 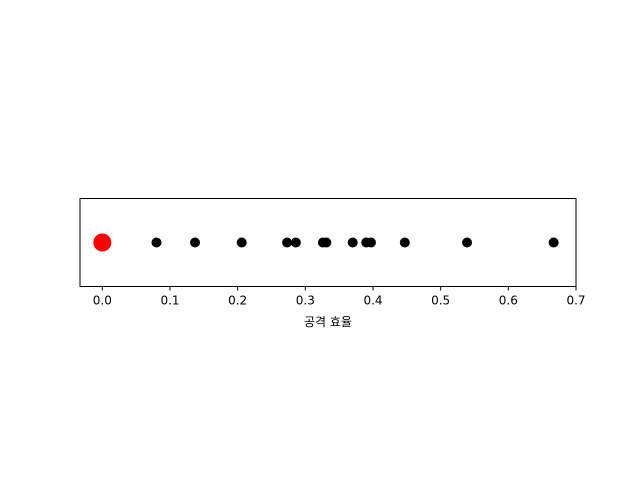 What do you see at coordinates (508, 301) in the screenshot?
I see `x-tick-label: 0.6` at bounding box center [508, 301].